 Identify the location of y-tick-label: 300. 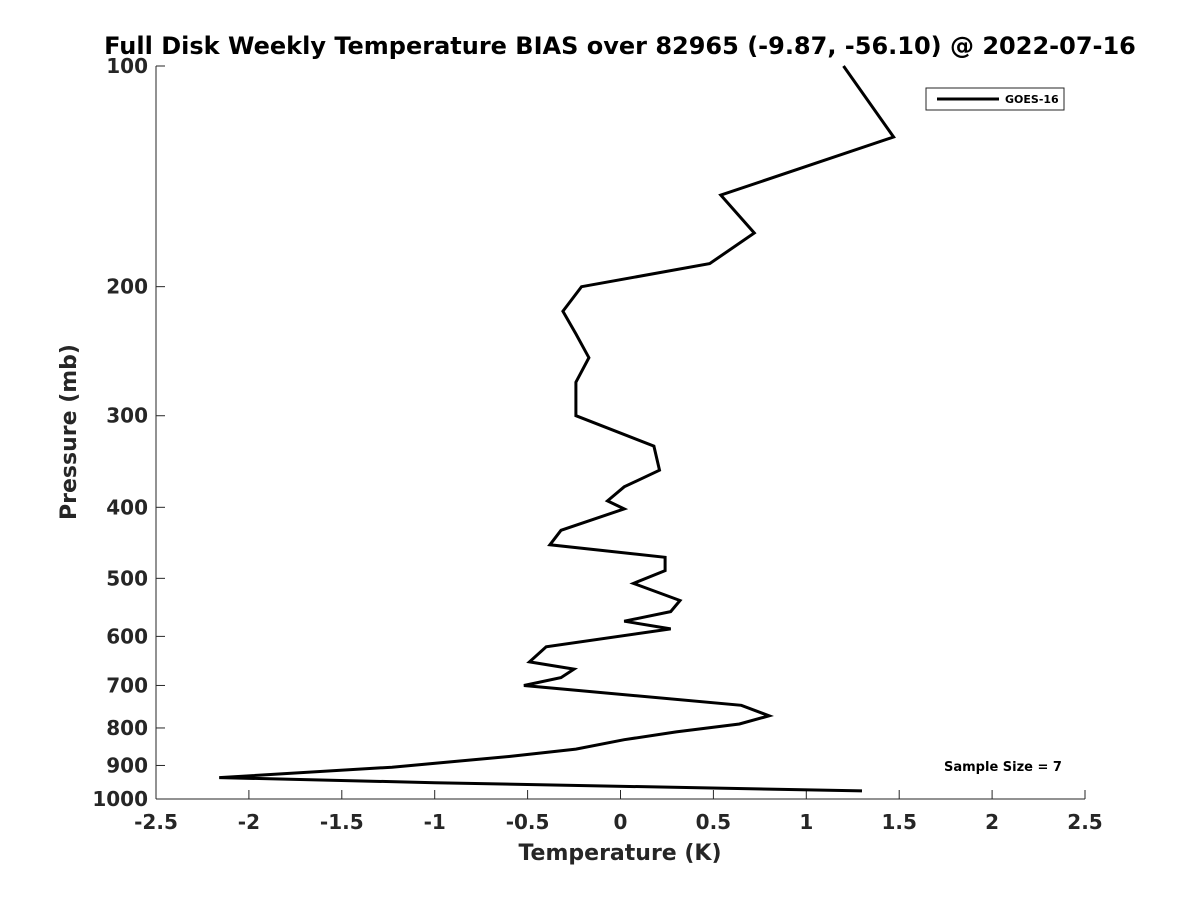
(127, 416).